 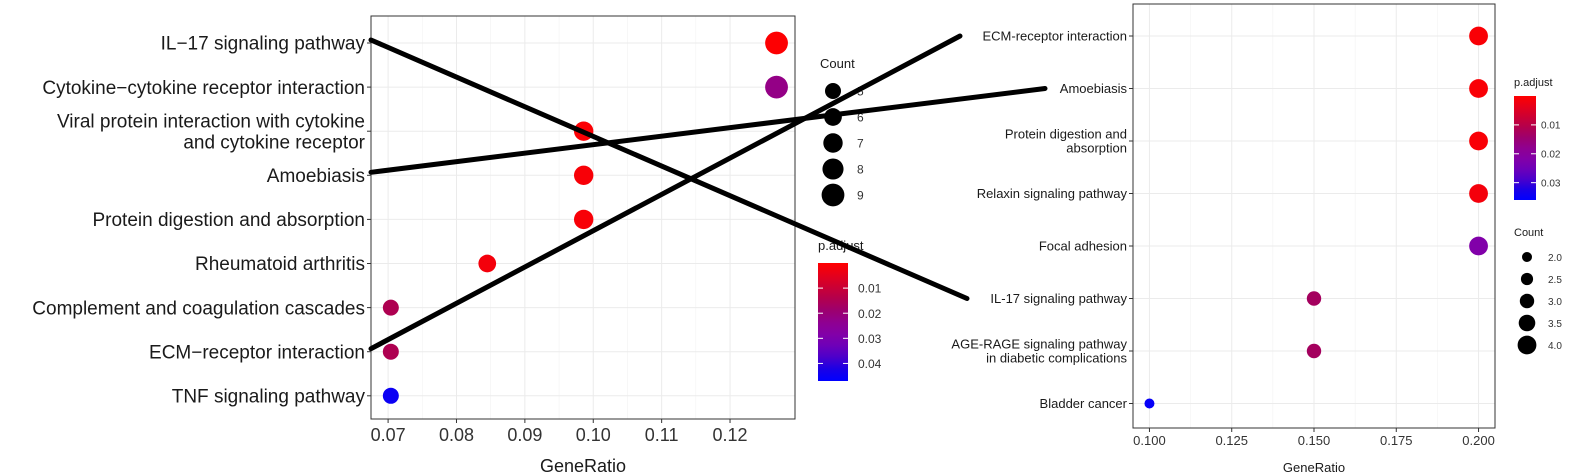 What do you see at coordinates (730, 435) in the screenshot?
I see `x-tick-label: 0.12` at bounding box center [730, 435].